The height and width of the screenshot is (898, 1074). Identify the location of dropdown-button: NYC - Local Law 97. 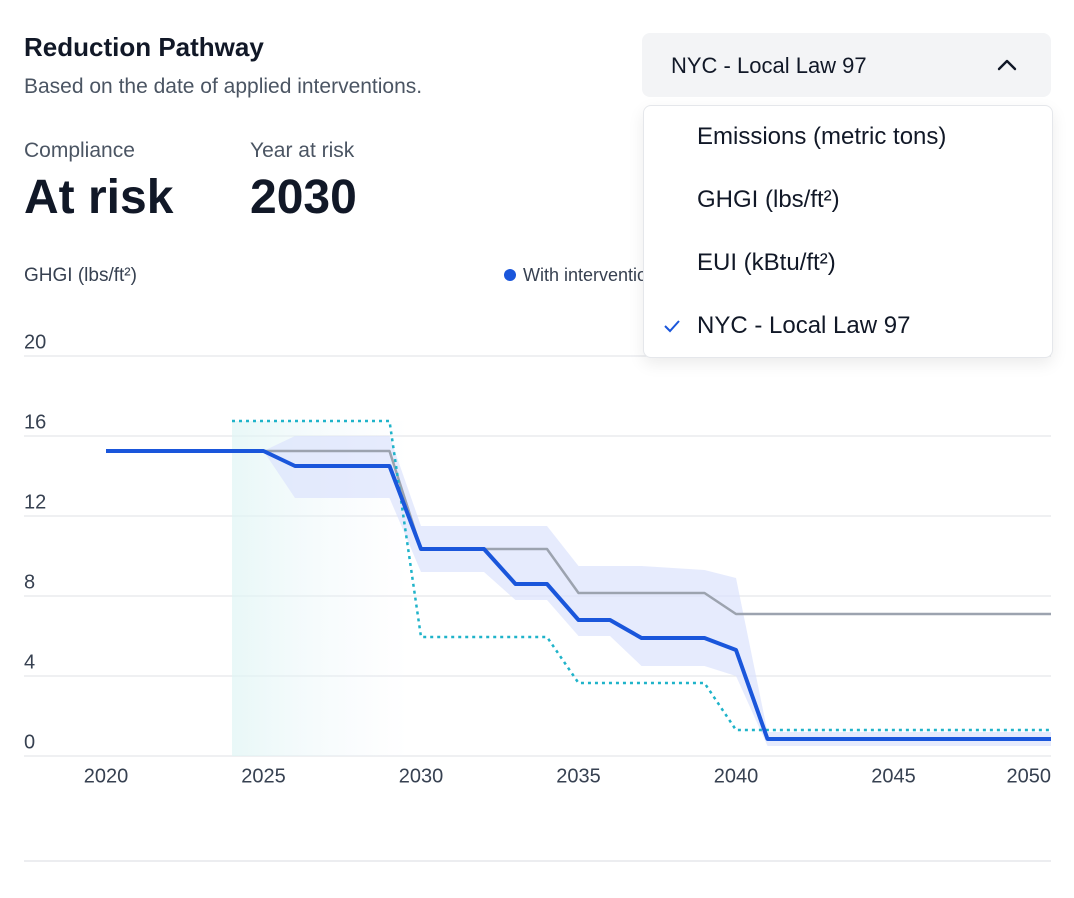
(846, 65).